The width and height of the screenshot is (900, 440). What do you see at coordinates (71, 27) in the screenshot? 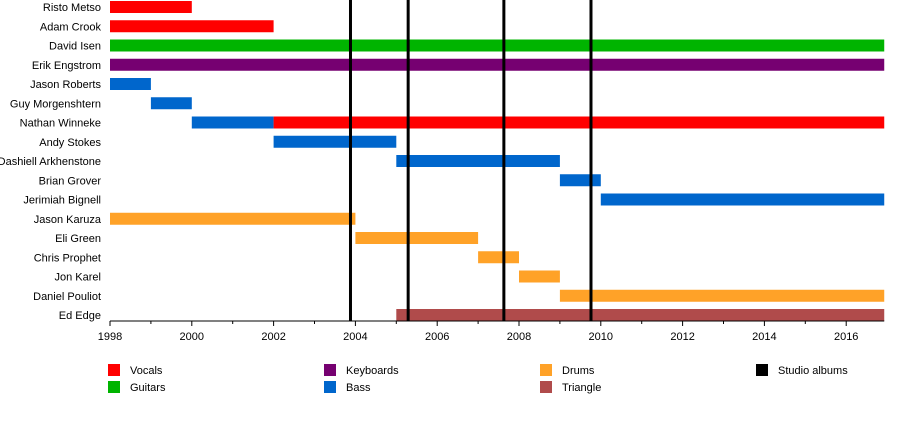
I see `member-label: Adam Crook` at bounding box center [71, 27].